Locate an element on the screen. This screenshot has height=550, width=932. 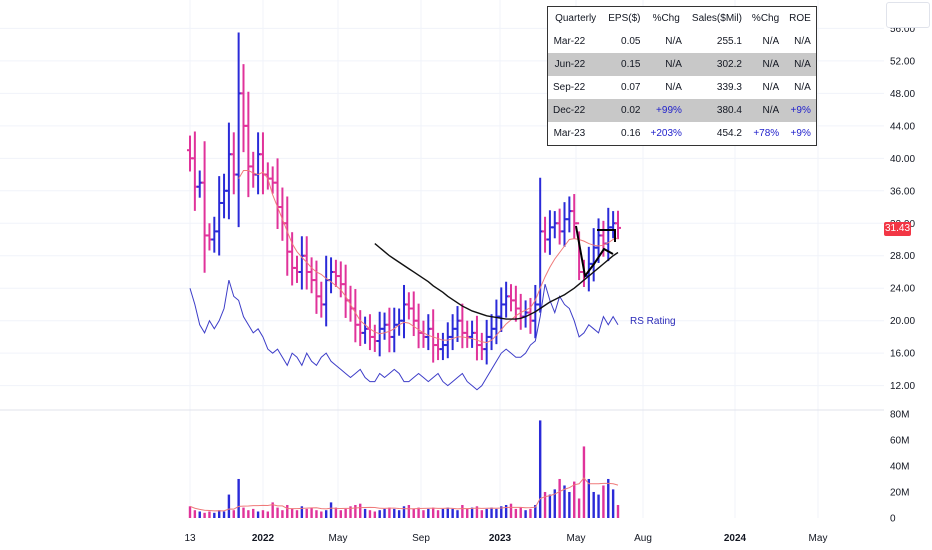
table-cell-quarter: Sep-22 is located at coordinates (569, 87).